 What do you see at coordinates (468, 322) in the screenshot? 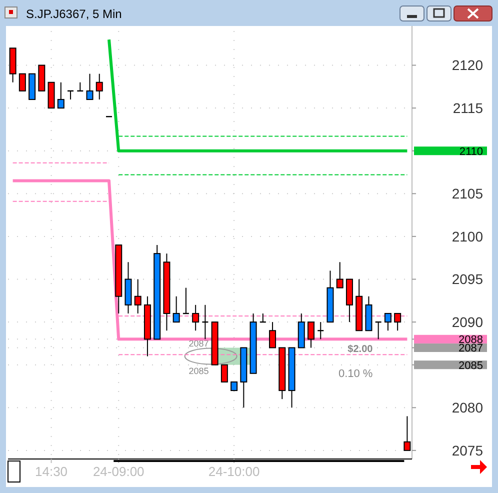
I see `y-tick-label: 2090` at bounding box center [468, 322].